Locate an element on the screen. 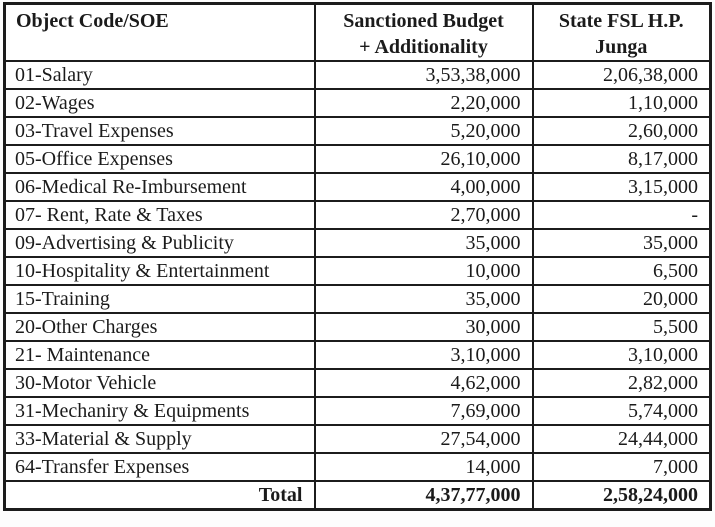 This screenshot has height=527, width=715. row-label: 07- Rent, Rate & Taxes is located at coordinates (159, 215).